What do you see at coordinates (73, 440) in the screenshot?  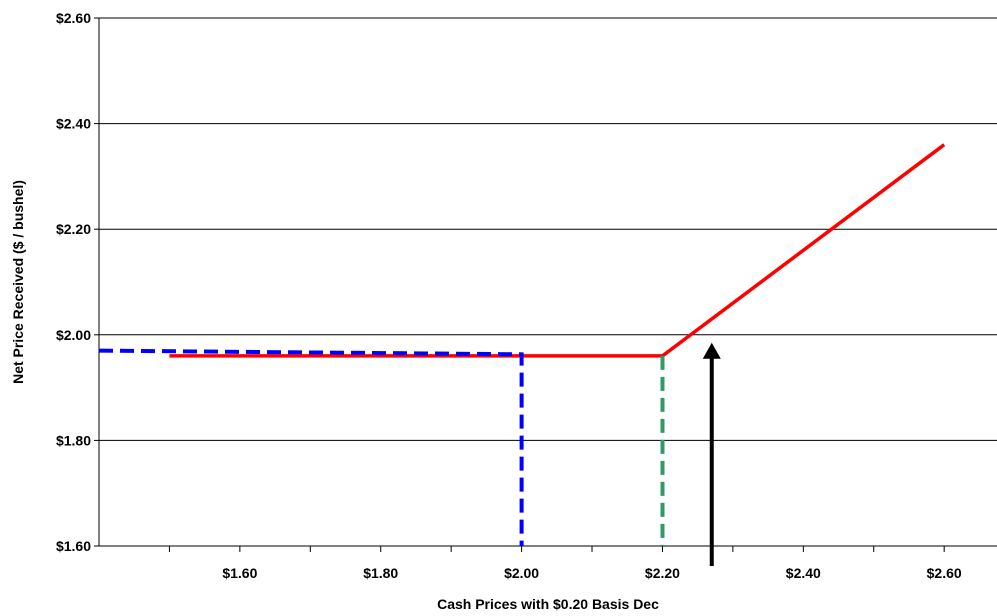 I see `y-tick-label: $1.80` at bounding box center [73, 440].